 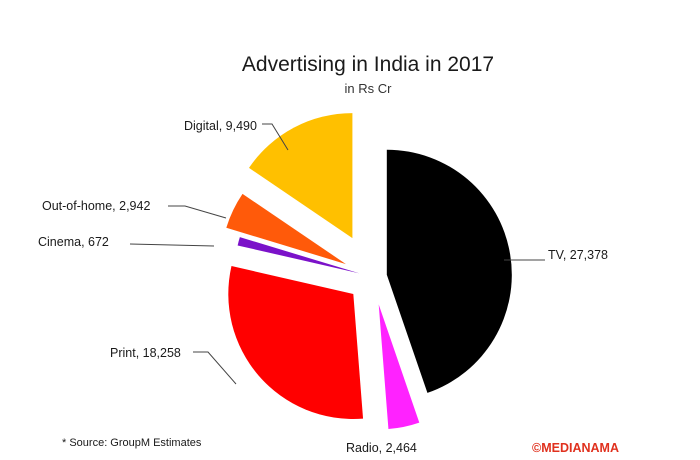 What do you see at coordinates (381, 448) in the screenshot?
I see `label-radio: Radio, 2,464` at bounding box center [381, 448].